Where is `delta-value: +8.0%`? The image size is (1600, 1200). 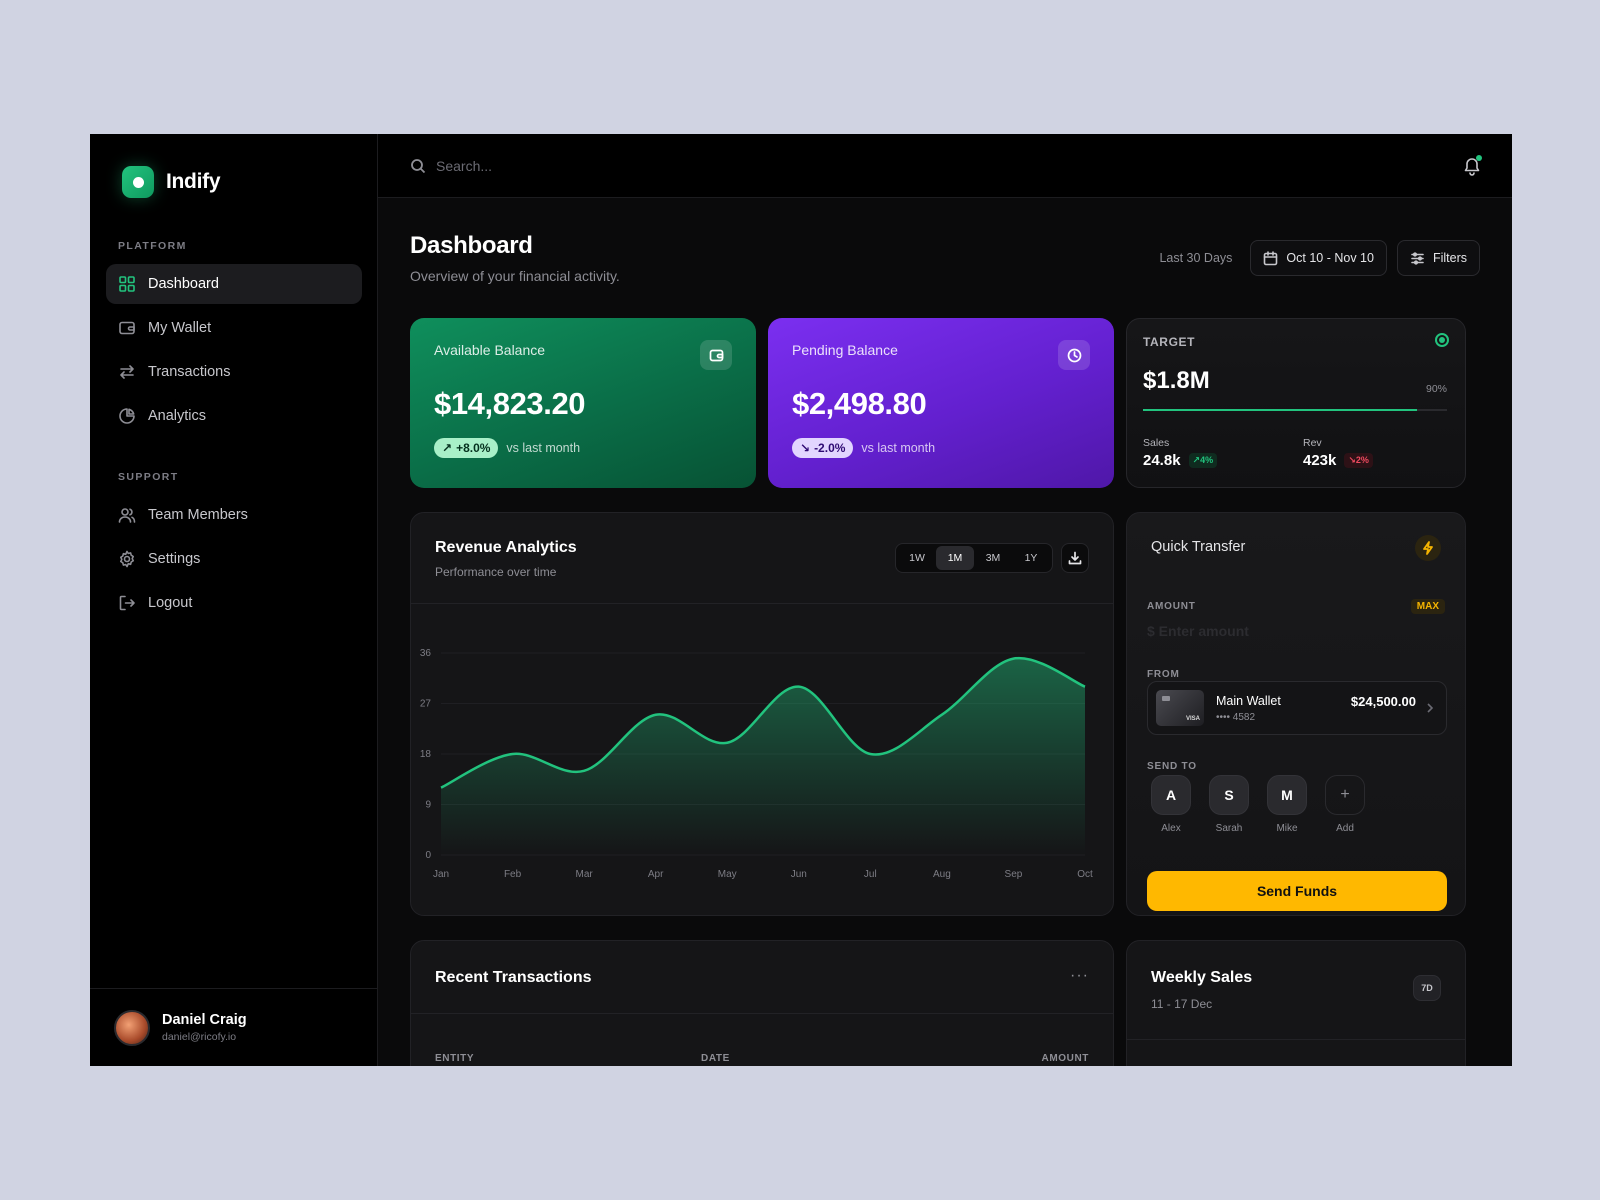
delta-value: +8.0% is located at coordinates (473, 448).